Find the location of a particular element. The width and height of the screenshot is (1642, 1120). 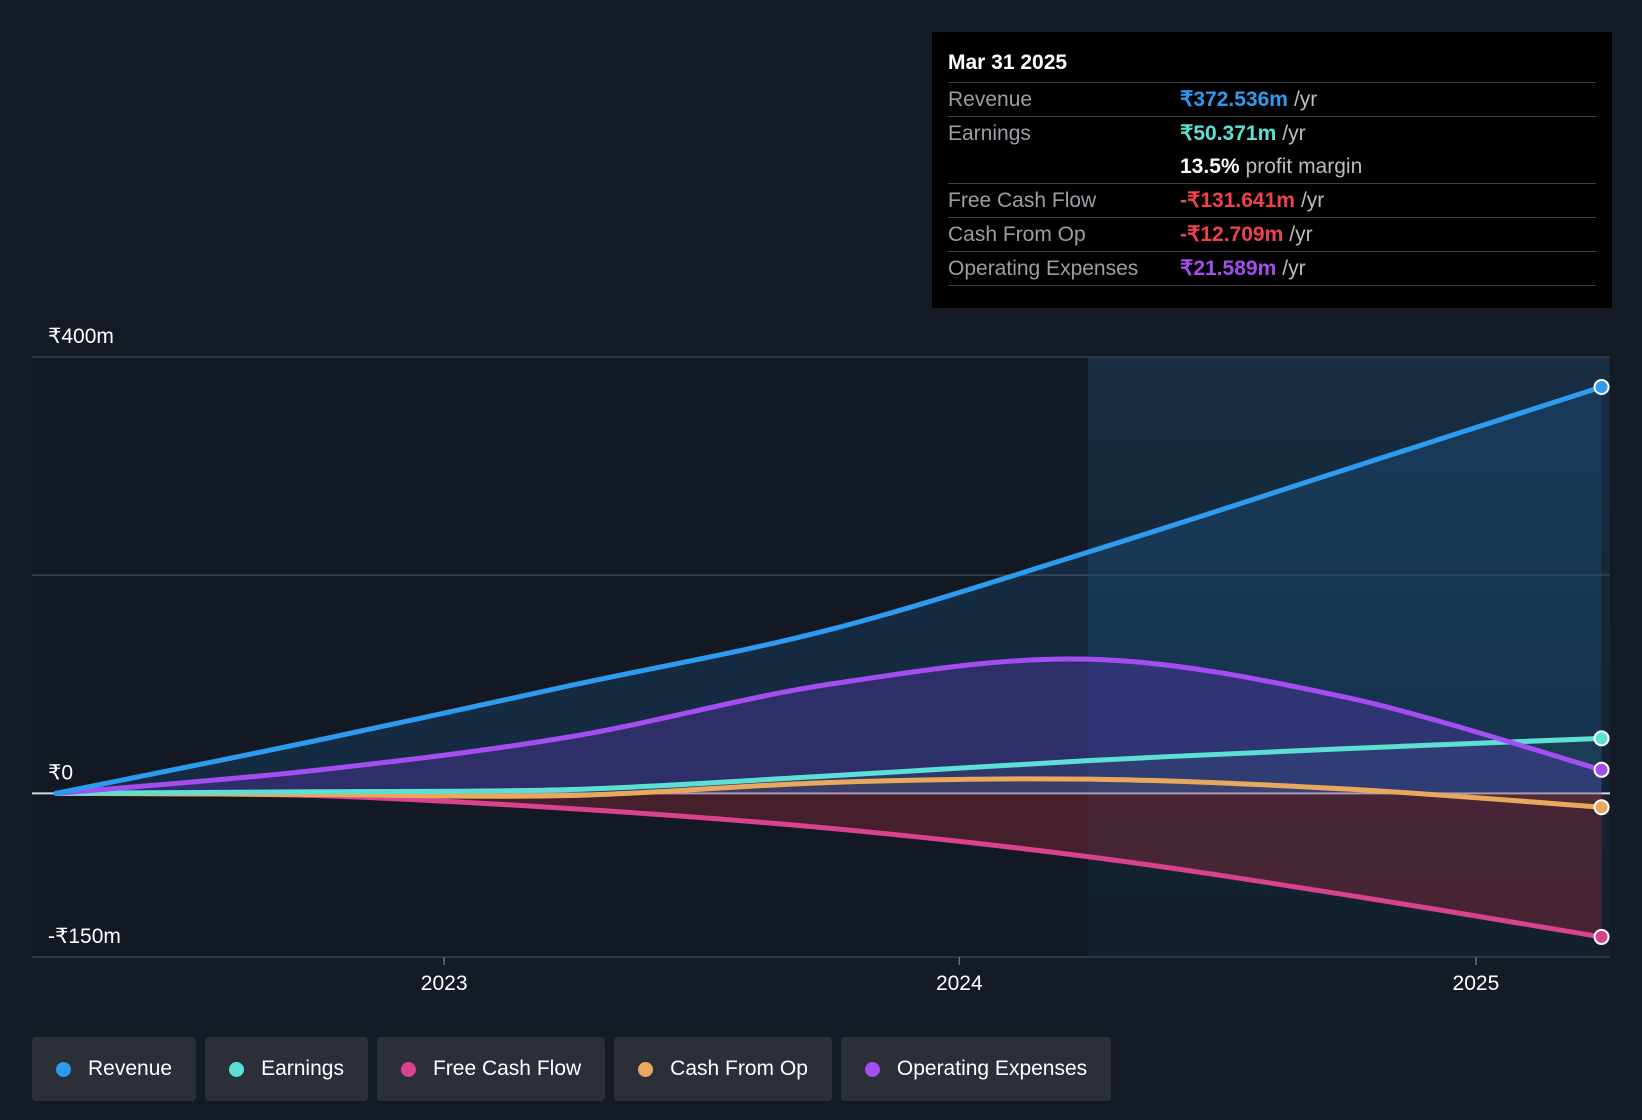

legend-item-earnings: Earnings is located at coordinates (286, 1069).